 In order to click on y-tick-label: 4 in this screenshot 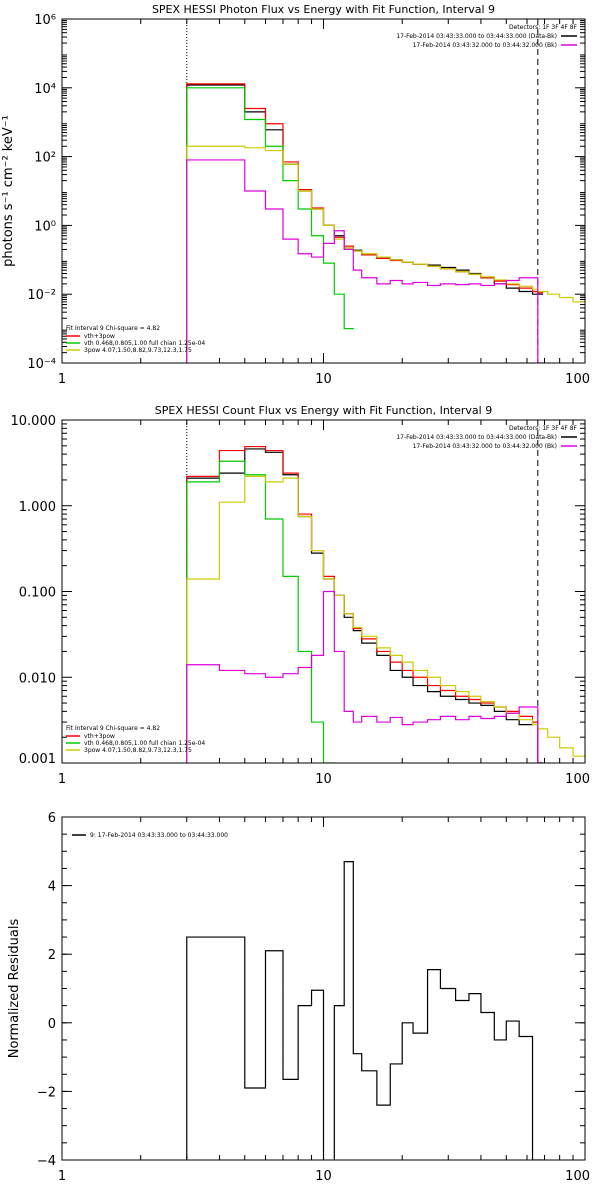, I will do `click(52, 887)`.